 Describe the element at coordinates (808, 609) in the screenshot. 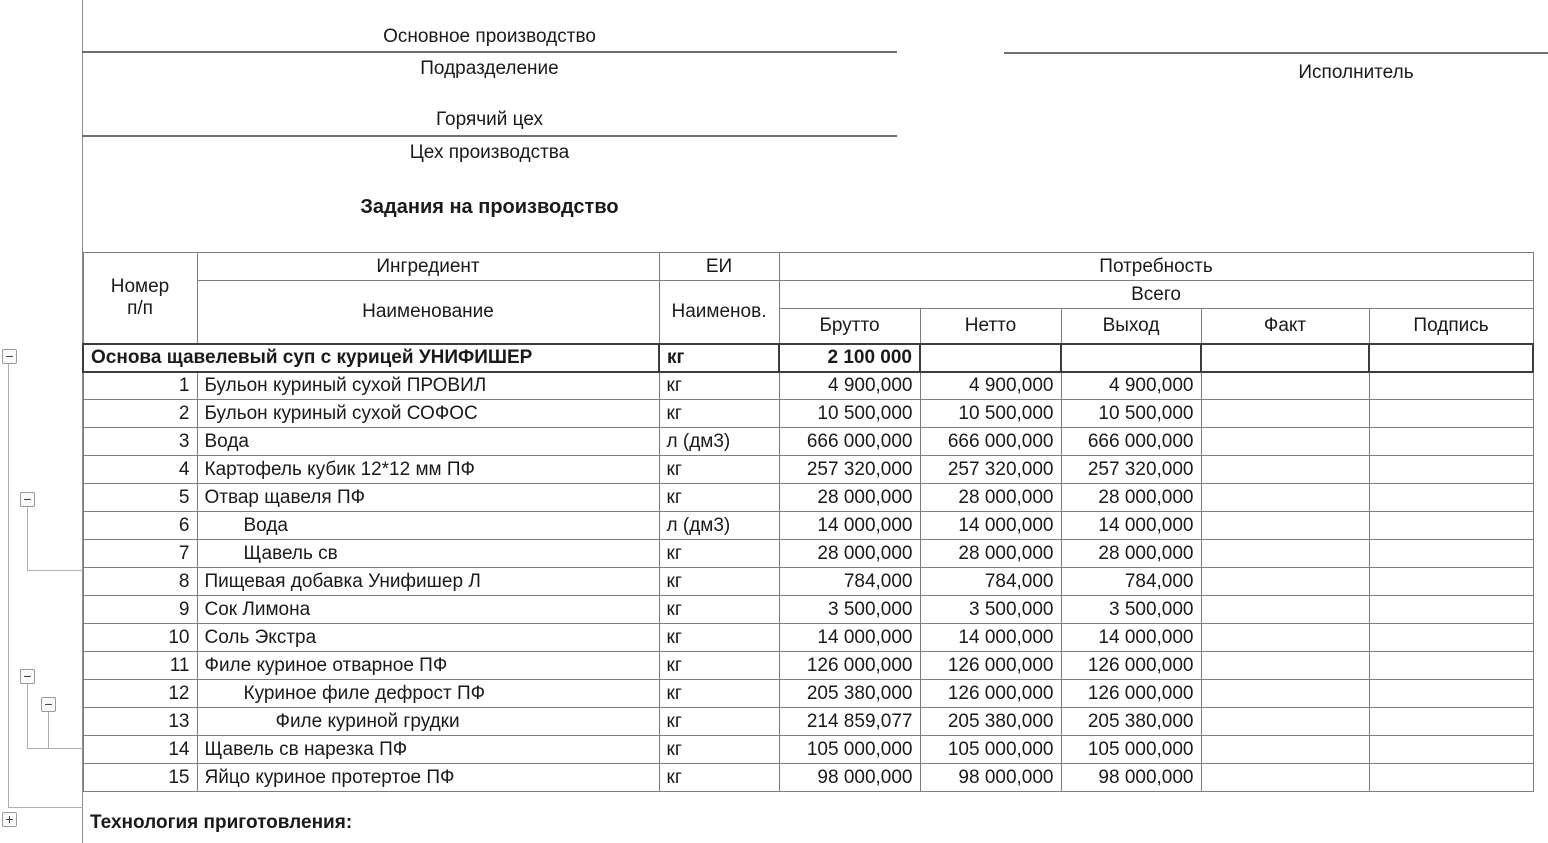

I see `table-row: 9 Сок Лимона кг 3 500,000 3 500,000 3 500,000` at that location.